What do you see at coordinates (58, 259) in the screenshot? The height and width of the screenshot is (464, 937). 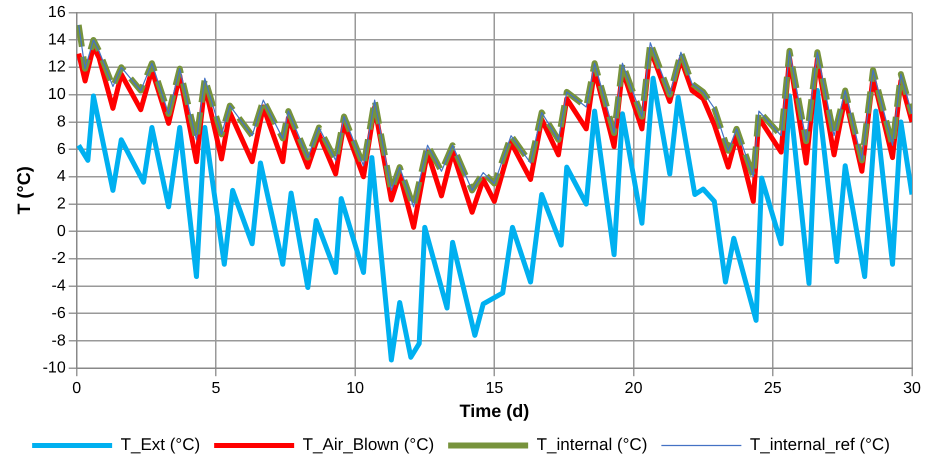 I see `y-tick-label: -2` at bounding box center [58, 259].